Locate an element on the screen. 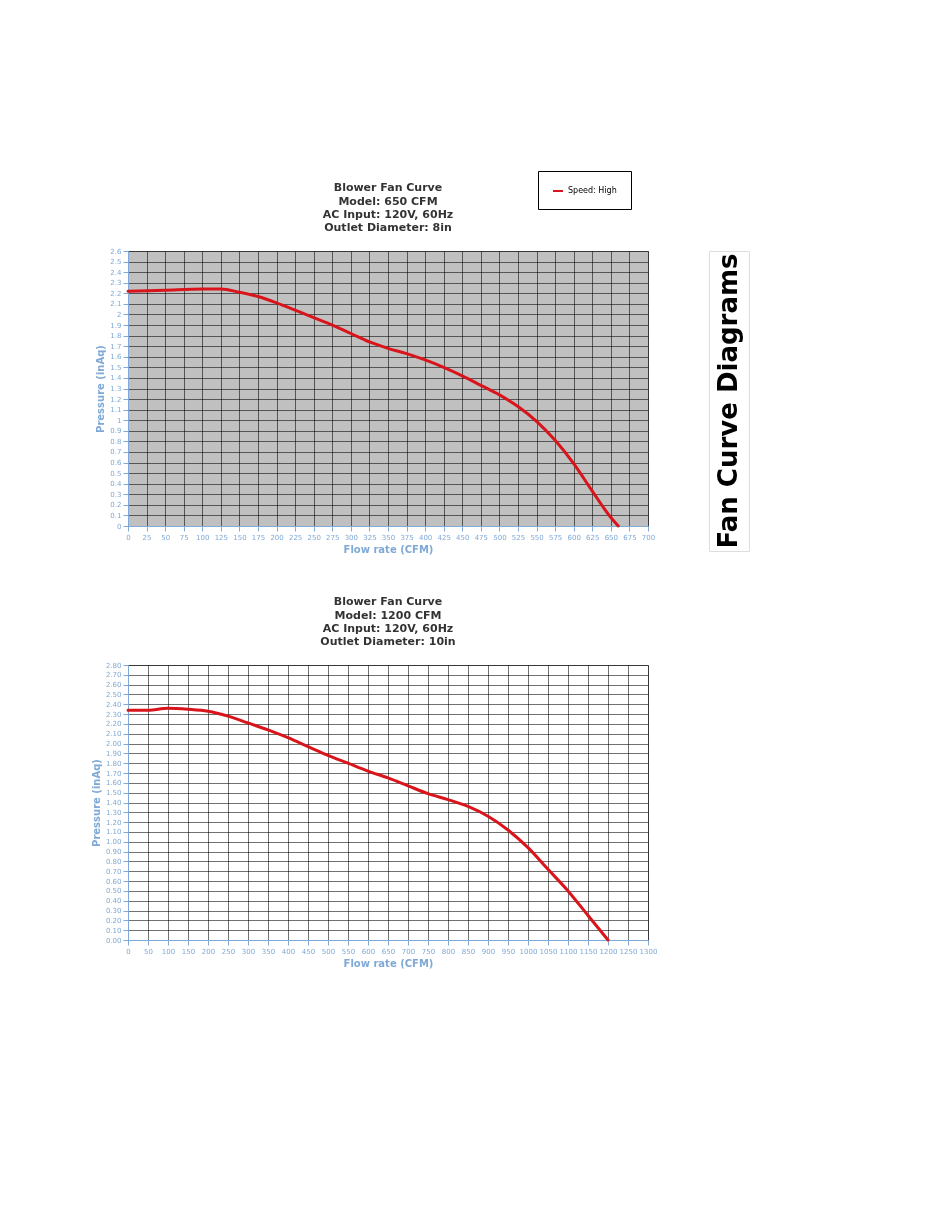  legend-label: Speed: High is located at coordinates (592, 190).